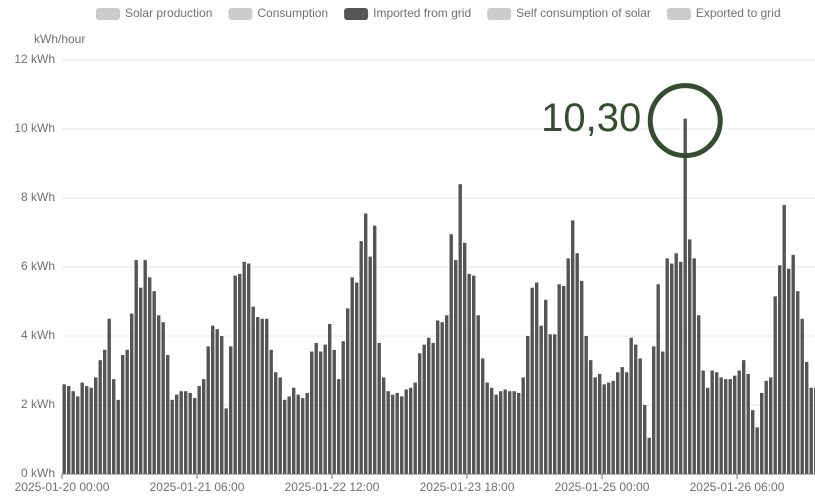  I want to click on x-tick-label: 2025-01-21 06:00, so click(197, 487).